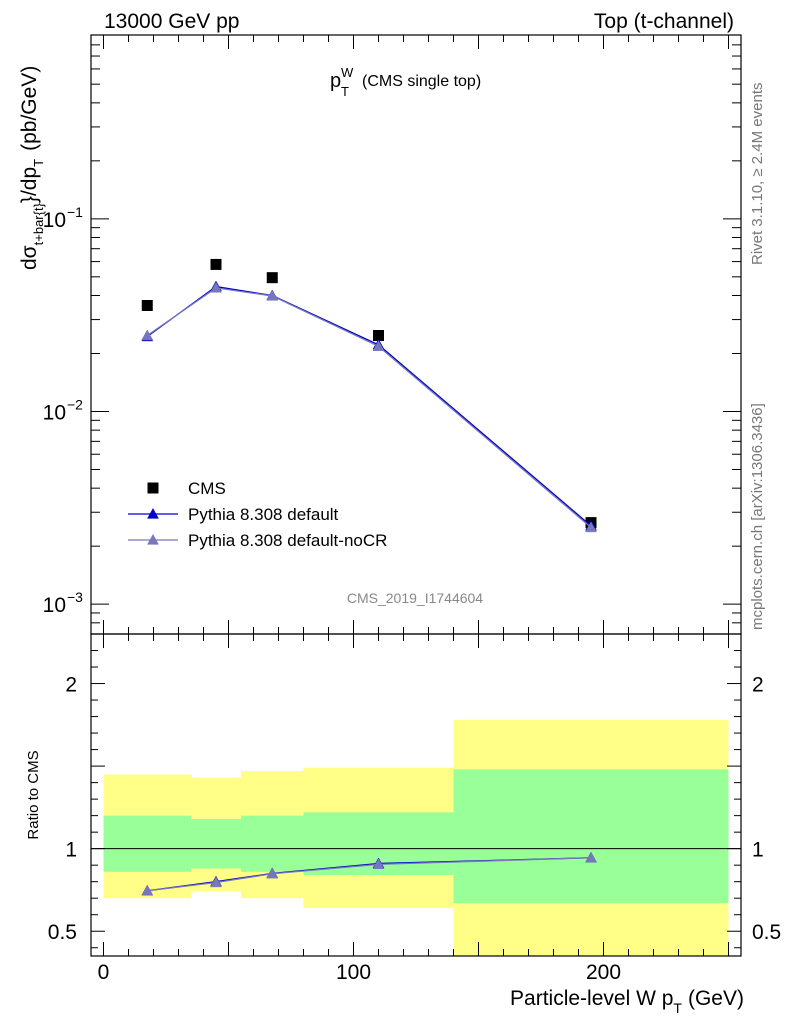 The width and height of the screenshot is (786, 1024). Describe the element at coordinates (75, 597) in the screenshot. I see `y-tick-label-exponent: −3` at that location.